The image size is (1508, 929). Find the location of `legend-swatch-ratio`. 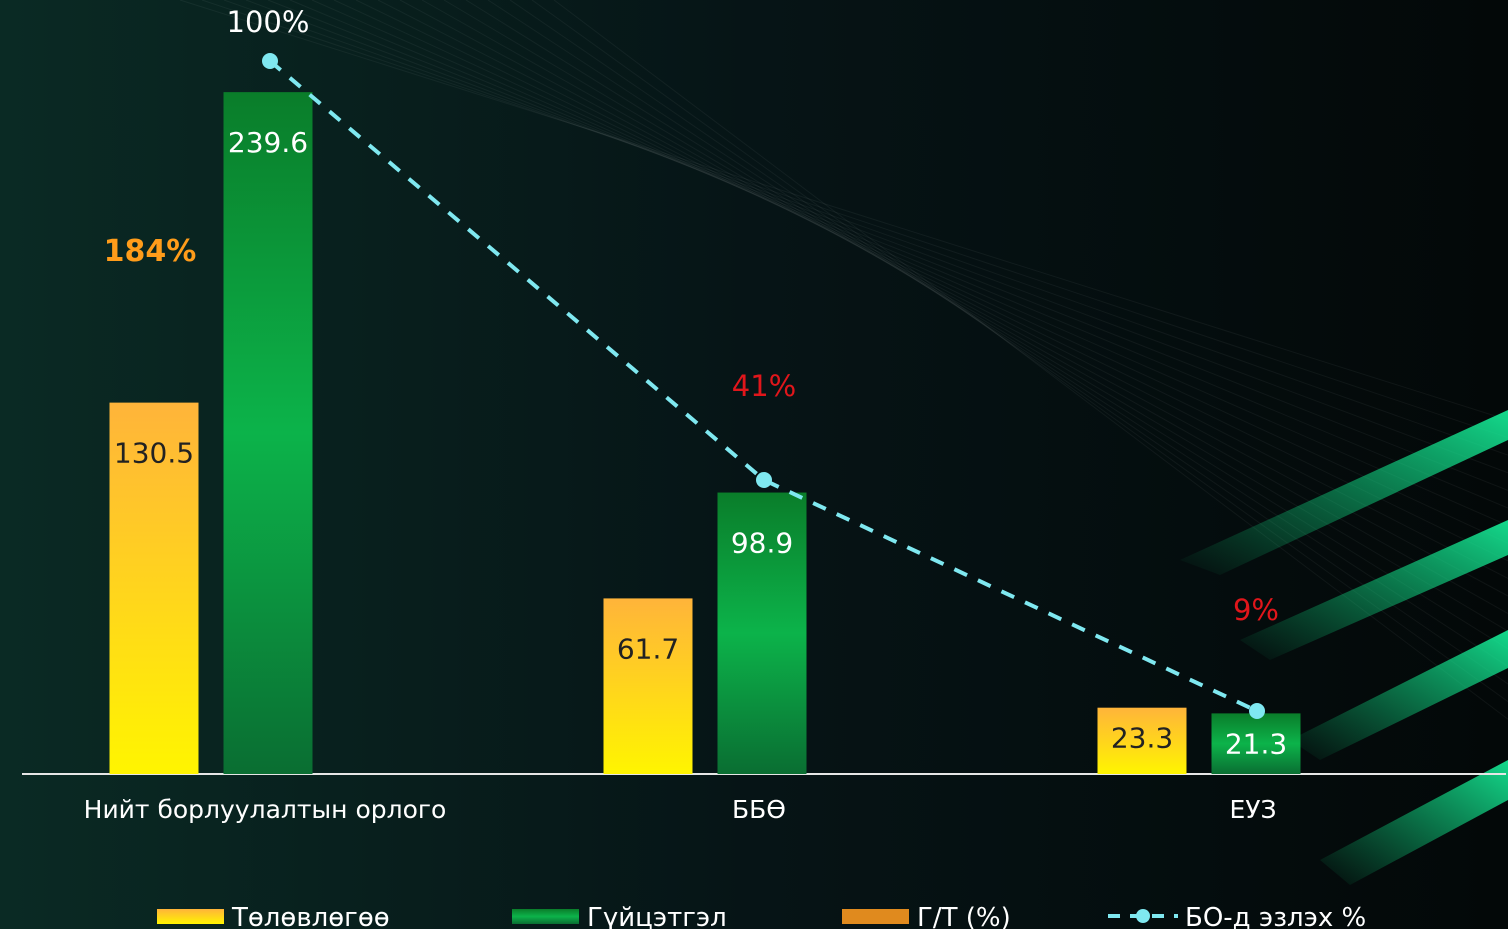

legend-swatch-ratio is located at coordinates (875, 916).